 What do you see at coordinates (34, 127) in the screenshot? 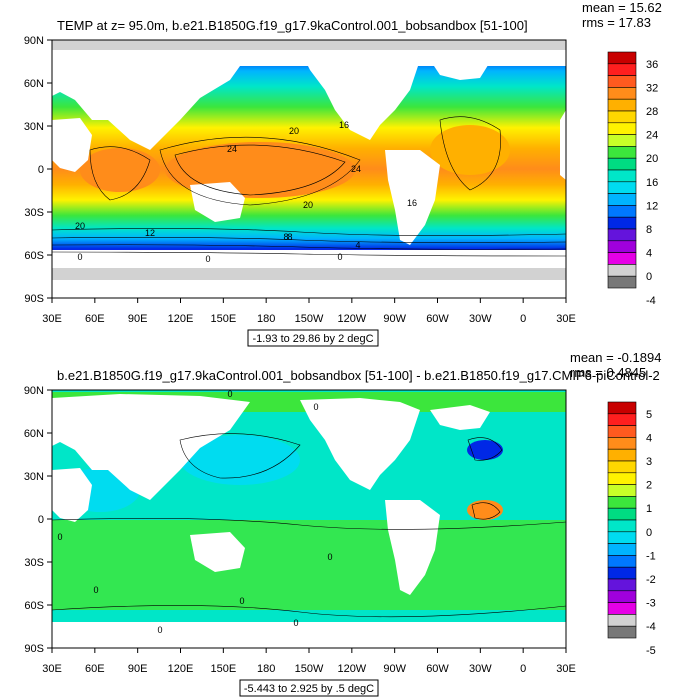
I see `top-lat-label: 30N` at bounding box center [34, 127].